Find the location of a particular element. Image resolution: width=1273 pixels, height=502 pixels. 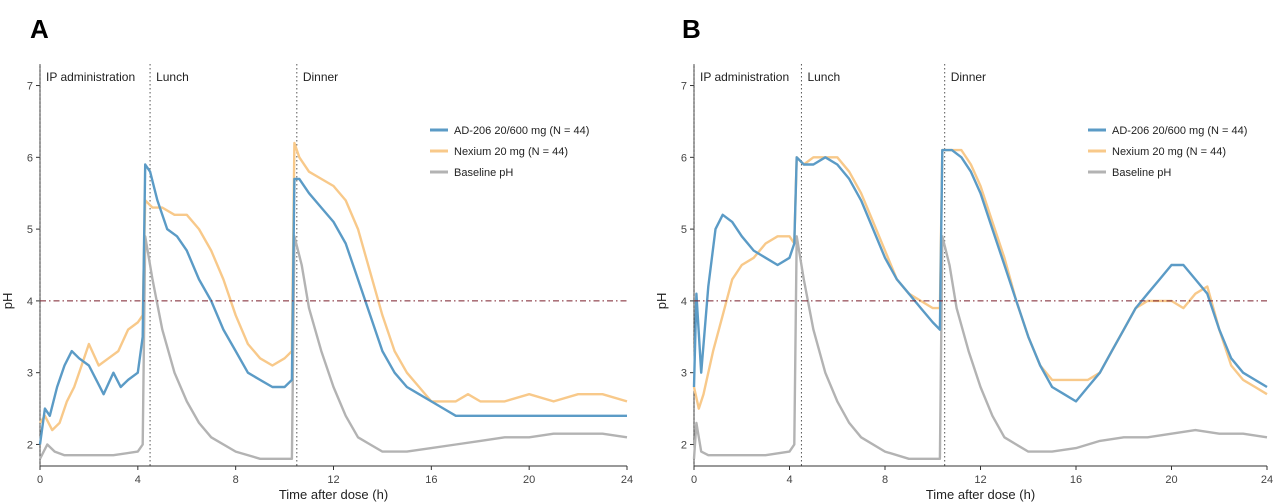

panel-label-b: B is located at coordinates (691, 29).